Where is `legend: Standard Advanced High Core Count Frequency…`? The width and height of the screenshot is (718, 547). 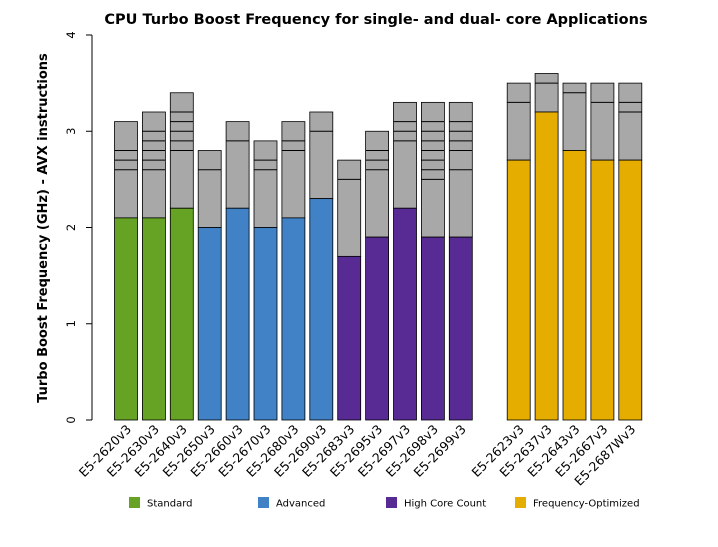 legend: Standard Advanced High Core Count Frequency… is located at coordinates (384, 503).